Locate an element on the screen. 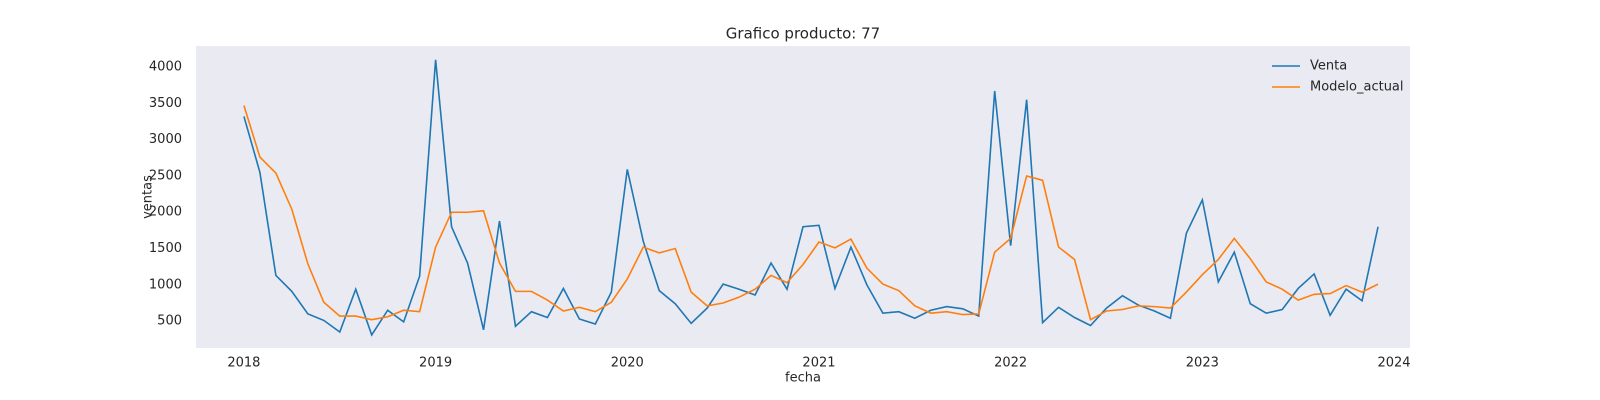  y-tick-label: 4000 is located at coordinates (165, 67).